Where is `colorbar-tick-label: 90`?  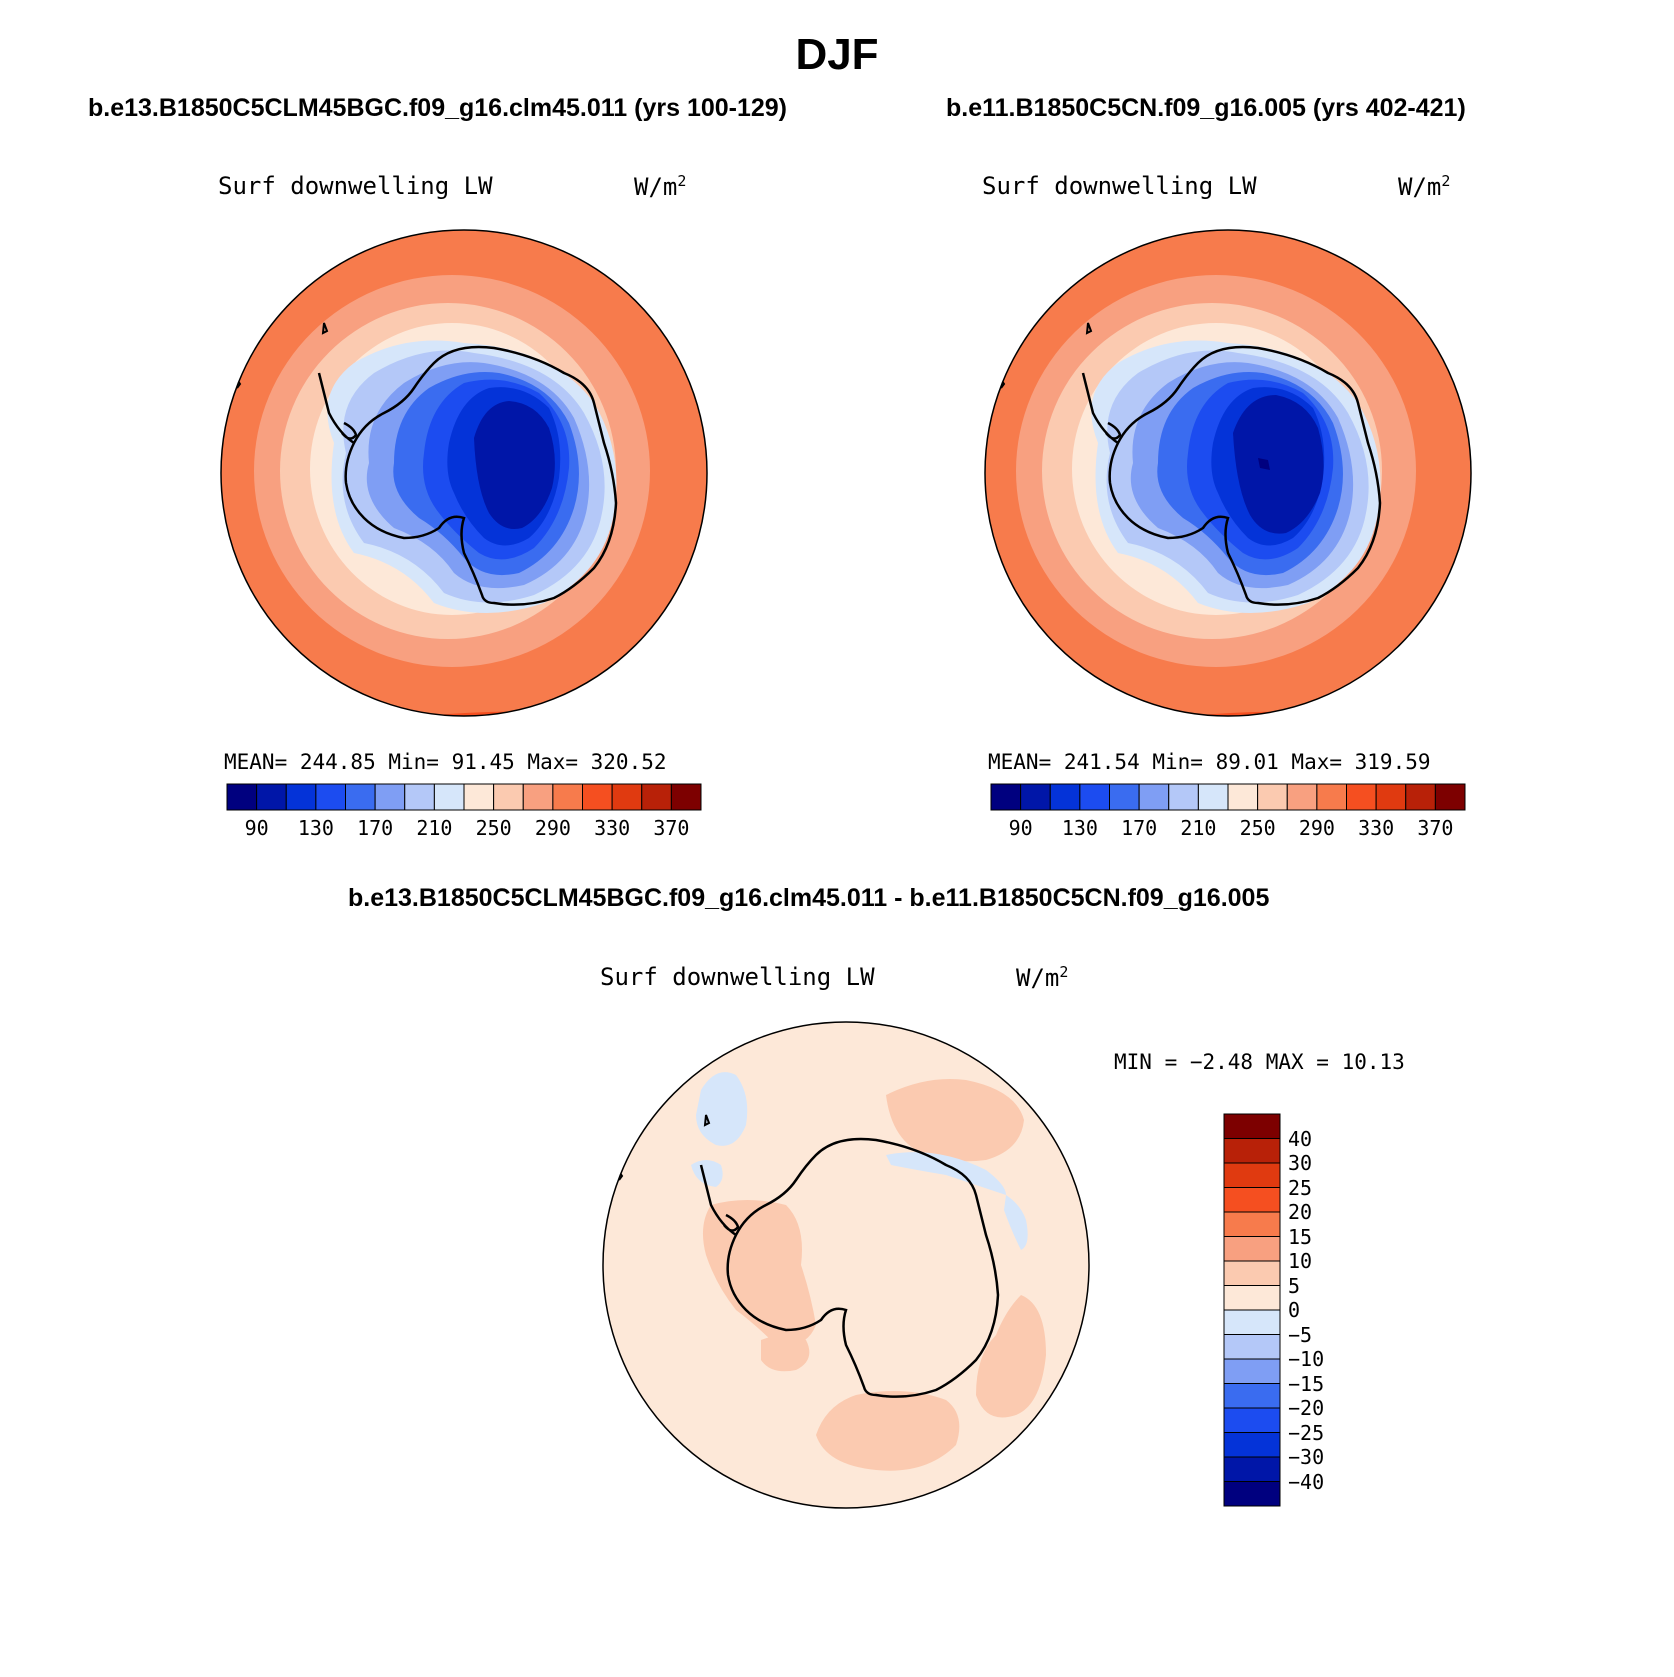 colorbar-tick-label: 90 is located at coordinates (1020, 828).